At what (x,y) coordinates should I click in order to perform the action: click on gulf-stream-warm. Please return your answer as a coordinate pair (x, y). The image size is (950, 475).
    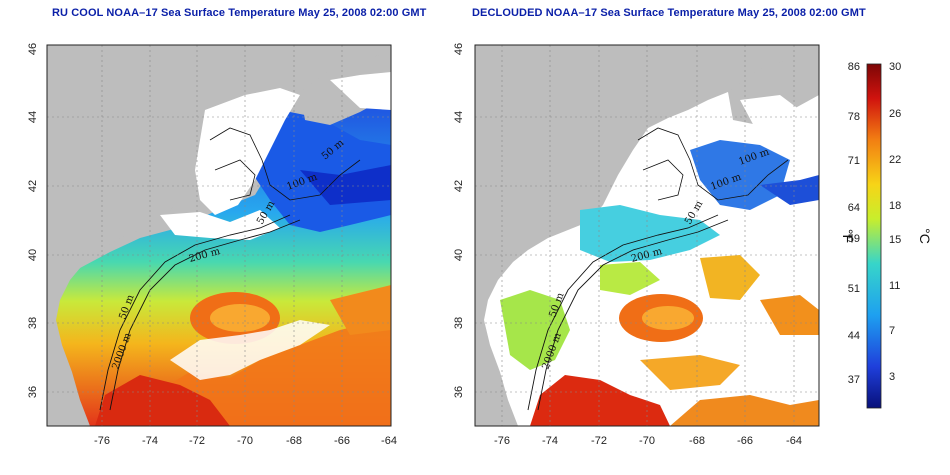
    Looking at the image, I should click on (270, 372).